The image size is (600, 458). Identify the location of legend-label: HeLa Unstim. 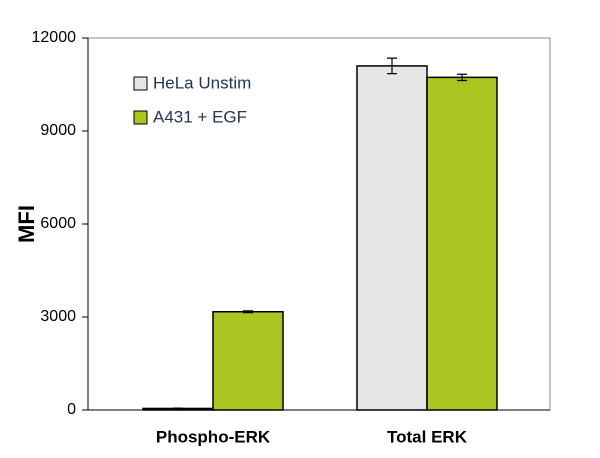
(202, 82).